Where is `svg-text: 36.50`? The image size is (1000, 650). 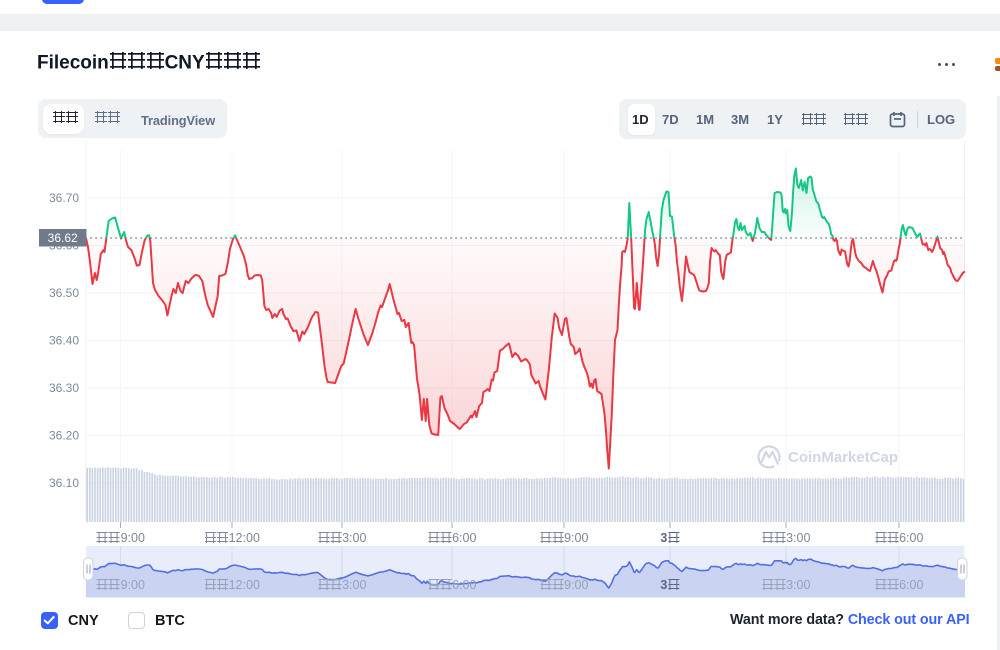 svg-text: 36.50 is located at coordinates (64, 293).